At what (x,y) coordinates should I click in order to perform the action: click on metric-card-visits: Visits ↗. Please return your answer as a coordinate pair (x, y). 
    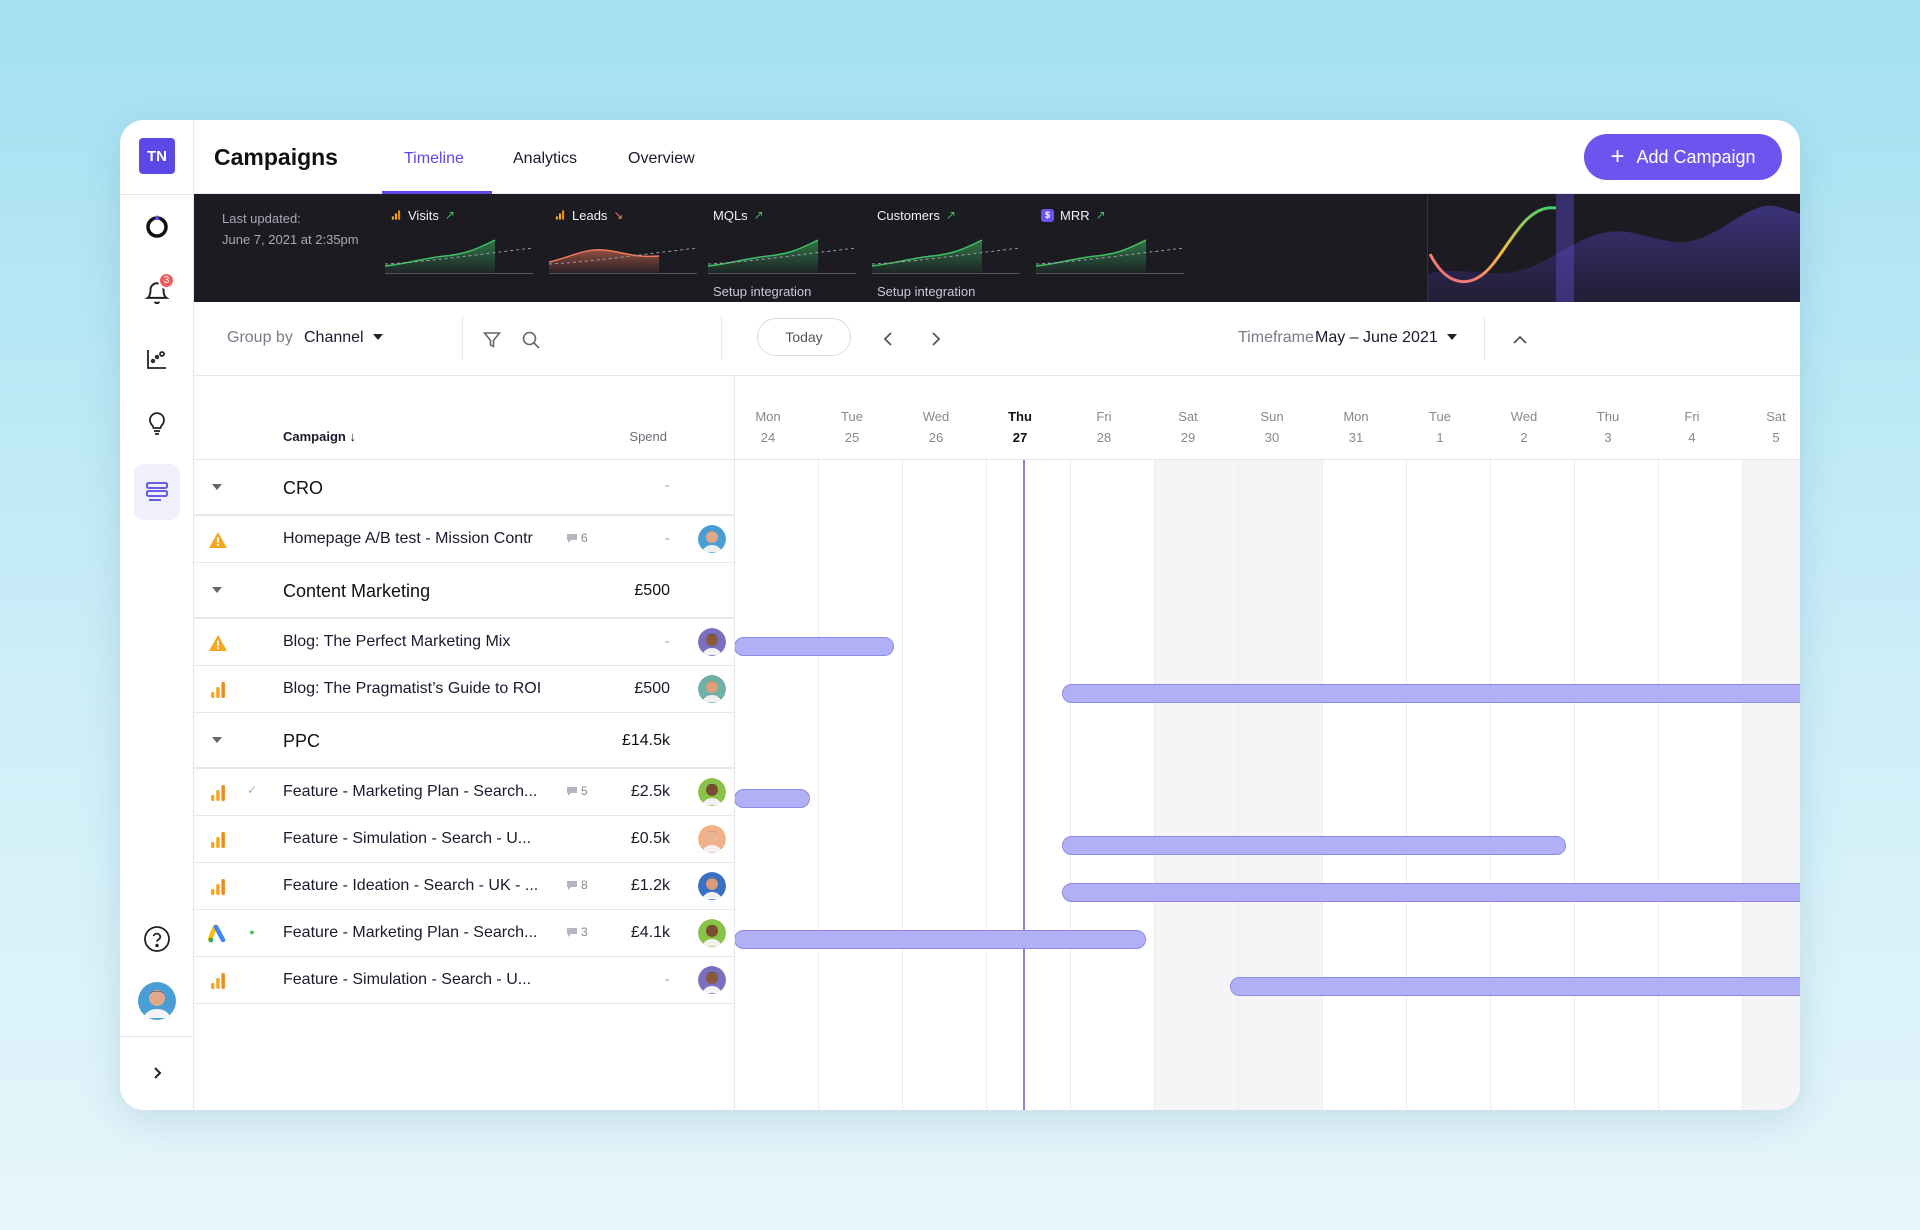
    Looking at the image, I should click on (477, 240).